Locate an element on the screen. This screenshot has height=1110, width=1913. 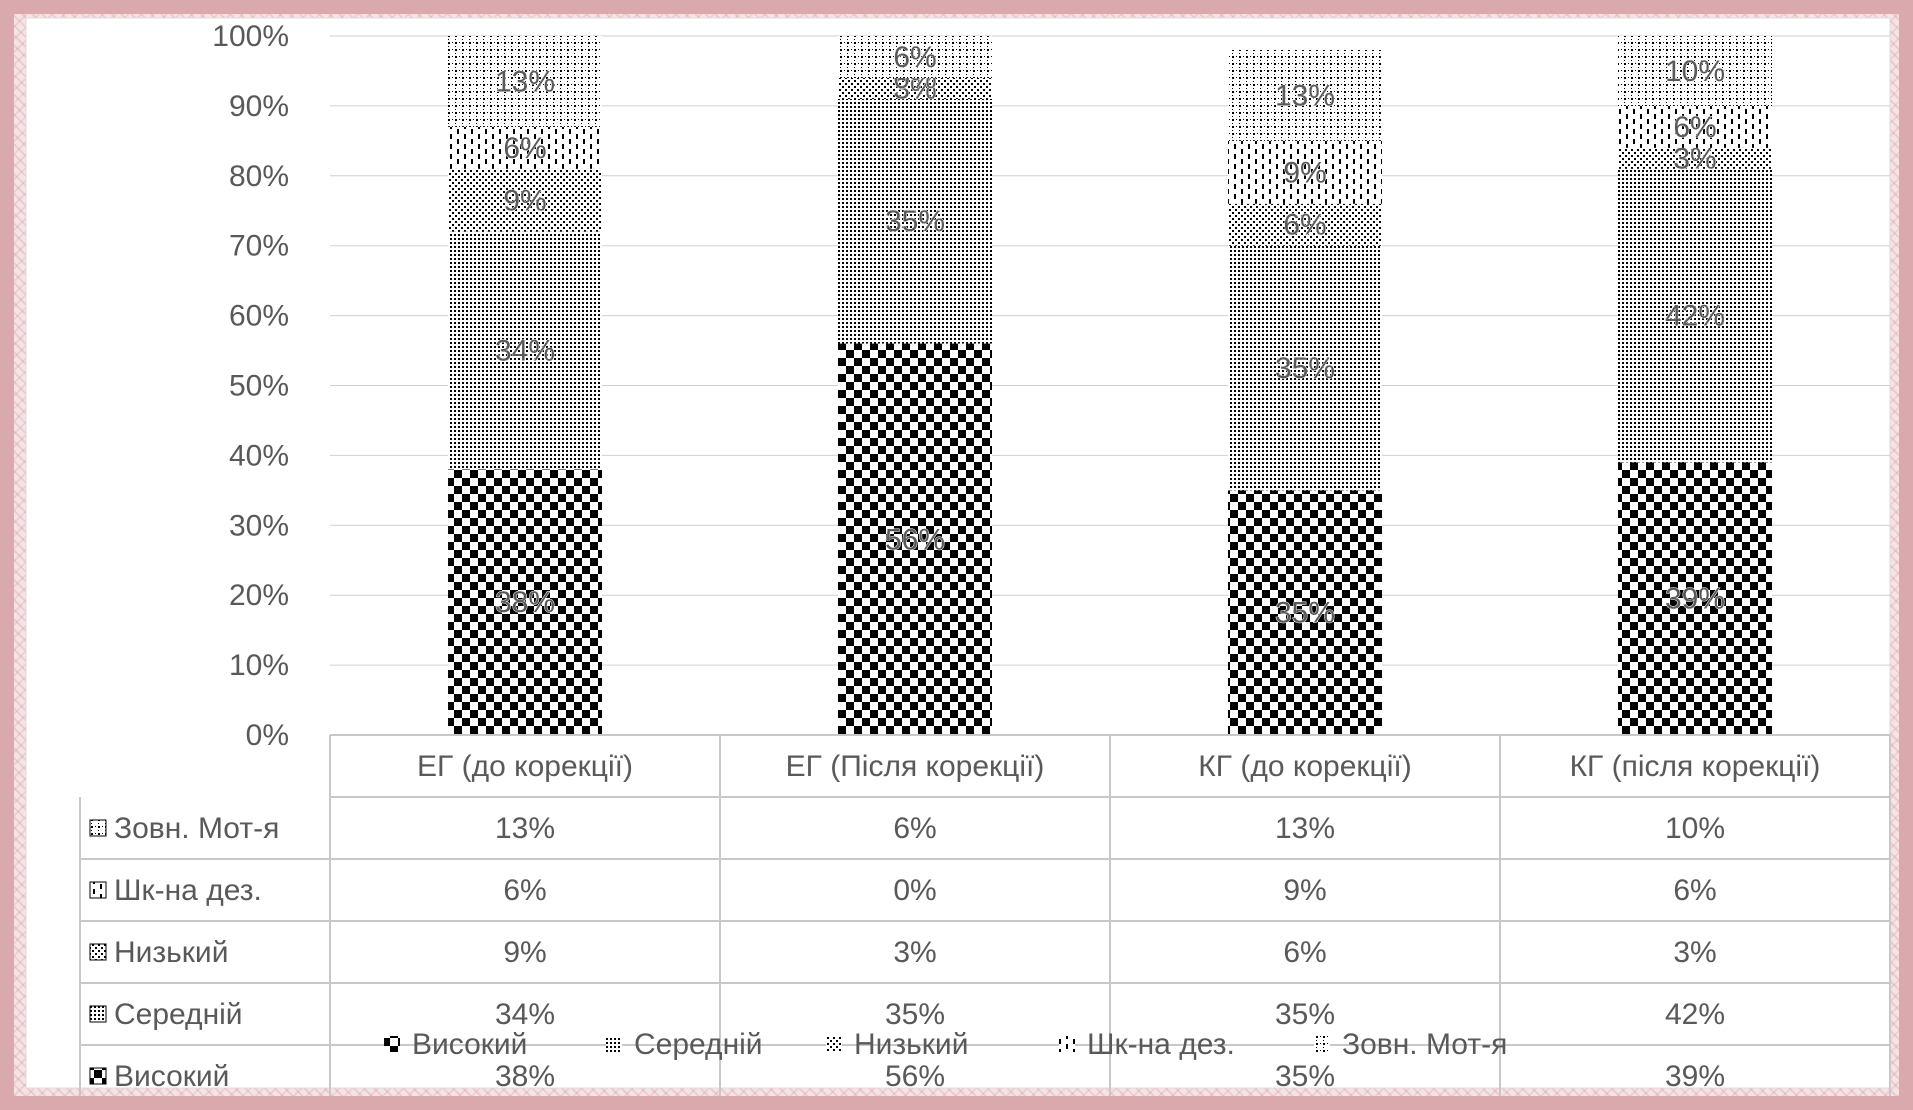
category-label: ЕГ (до корекції) is located at coordinates (525, 766).